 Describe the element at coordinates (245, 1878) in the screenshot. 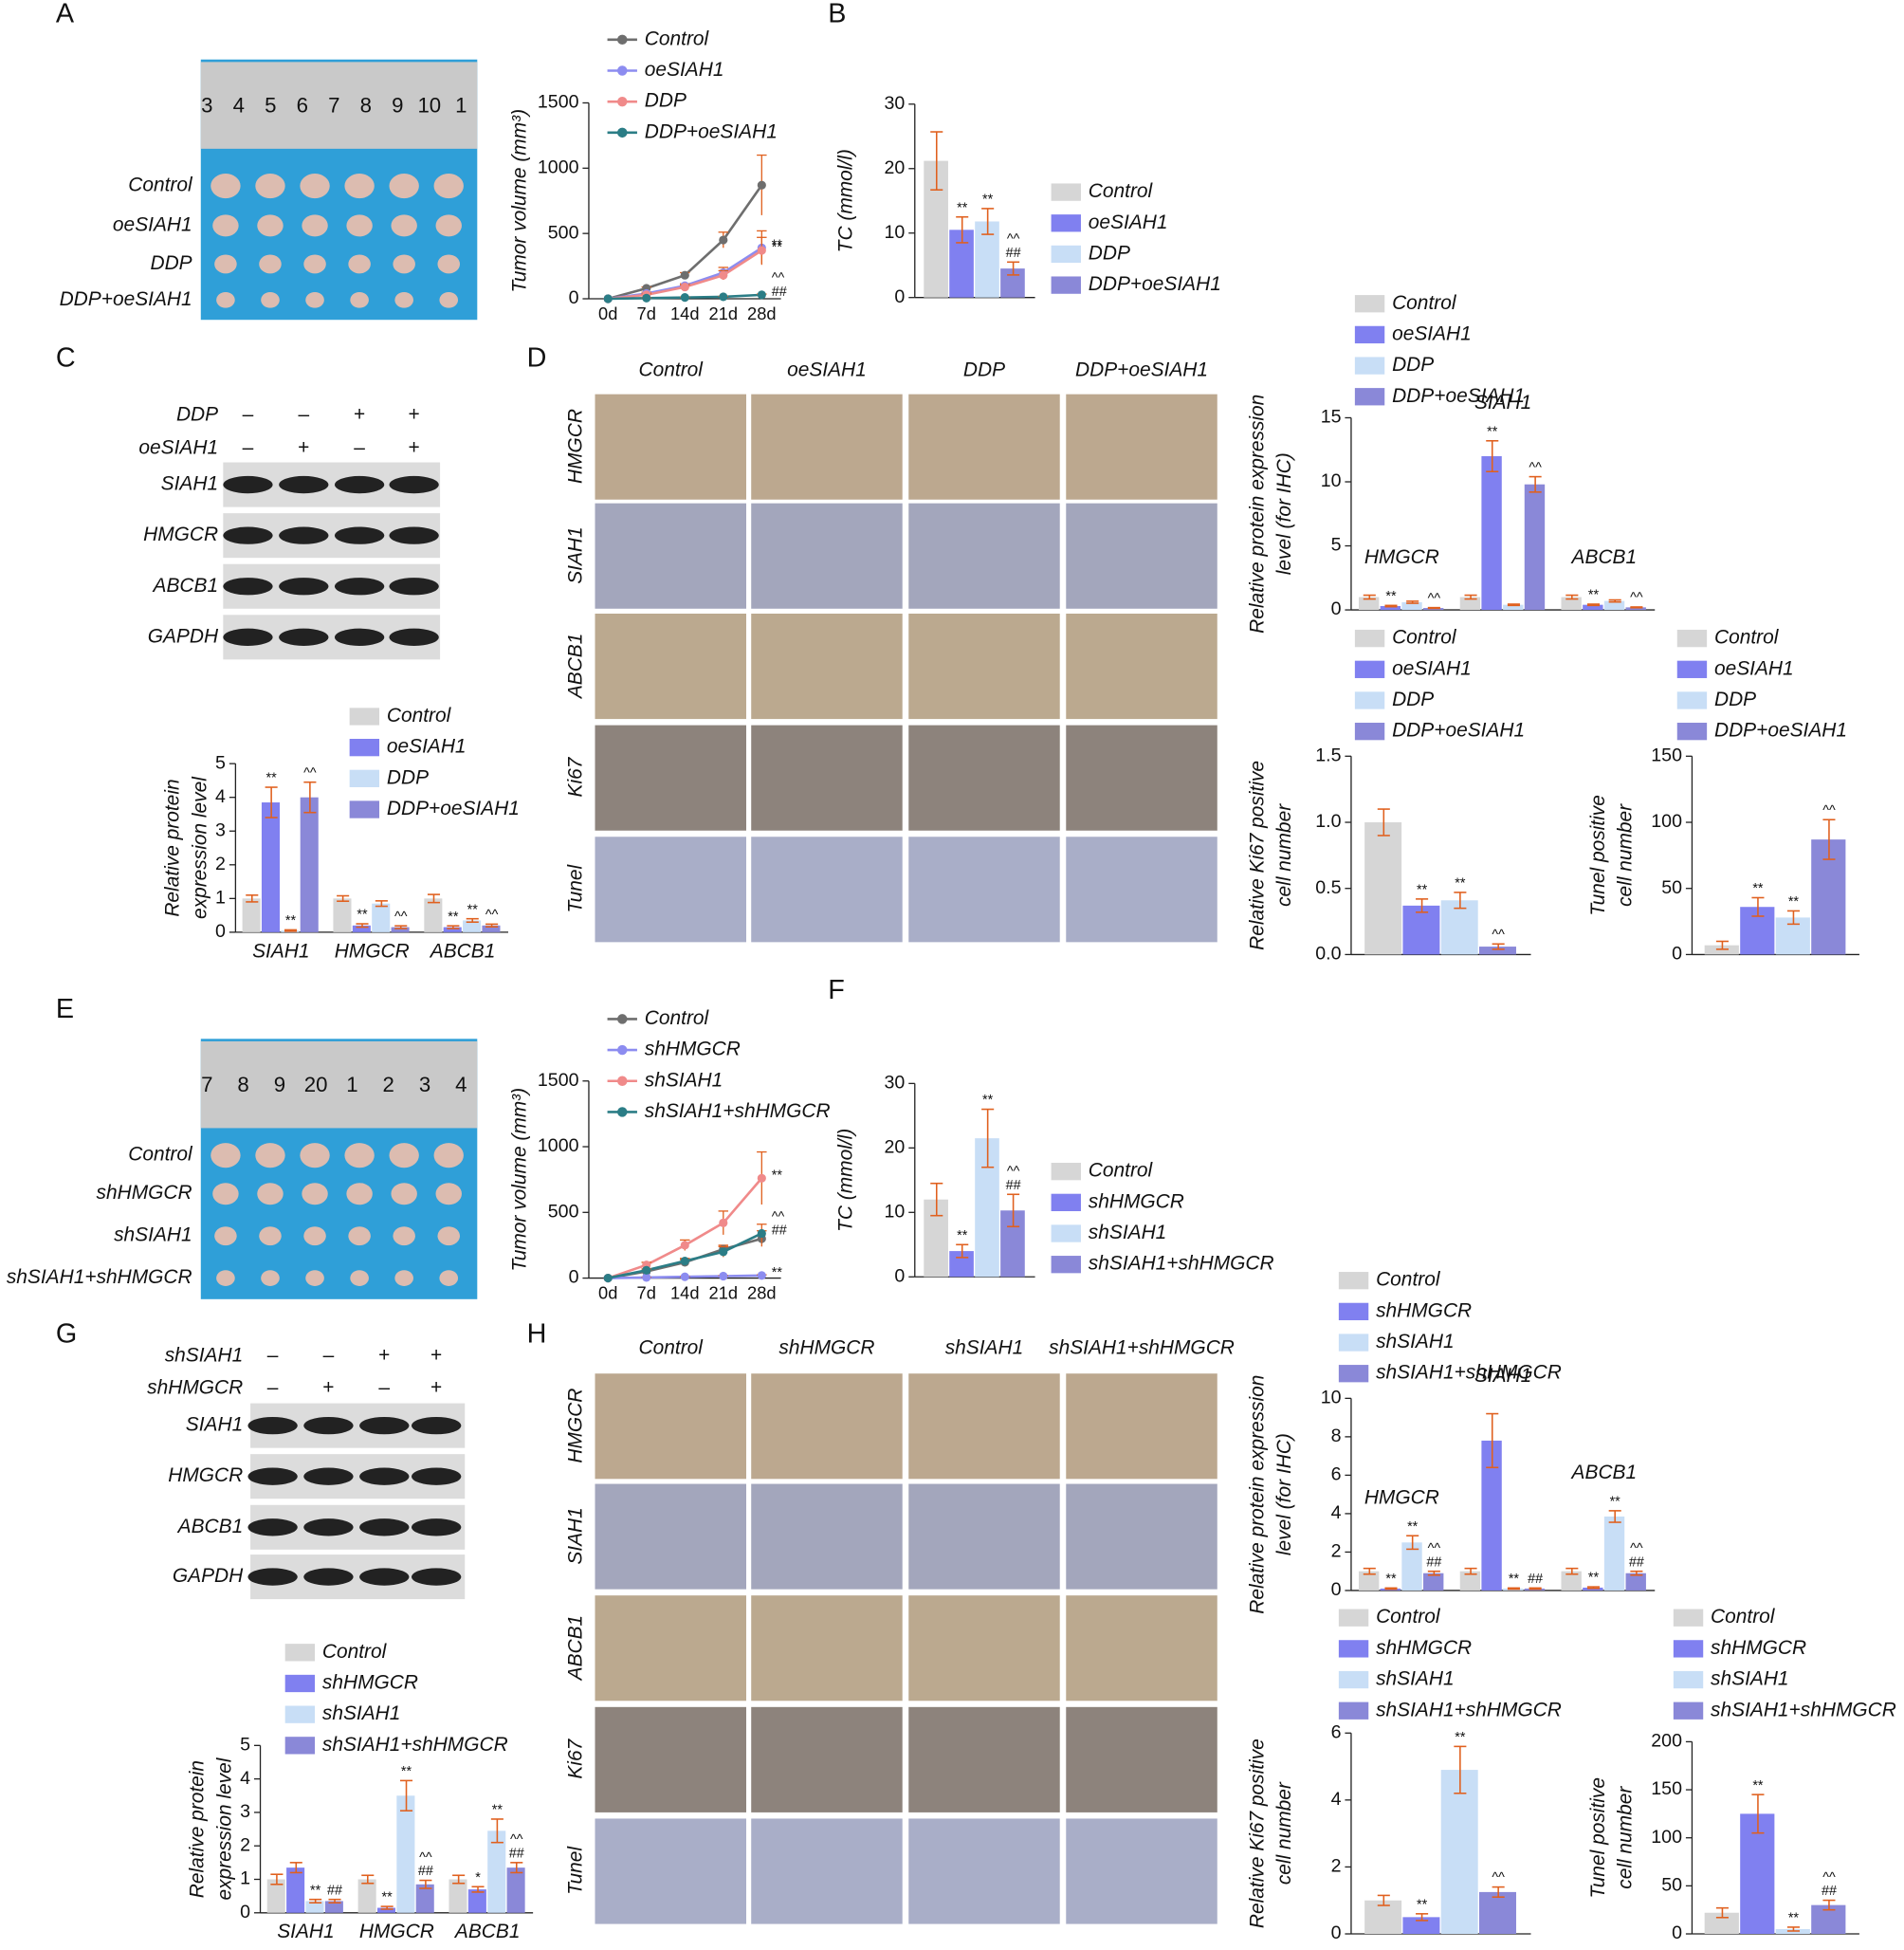

I see `y-tick-label: 1` at that location.